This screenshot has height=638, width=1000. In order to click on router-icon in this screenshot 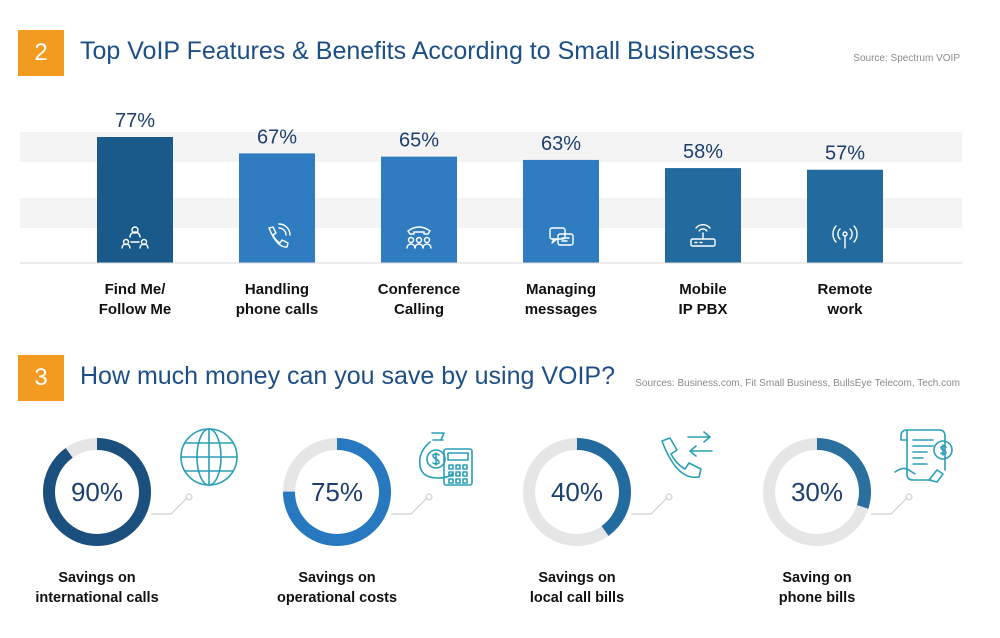, I will do `click(703, 235)`.